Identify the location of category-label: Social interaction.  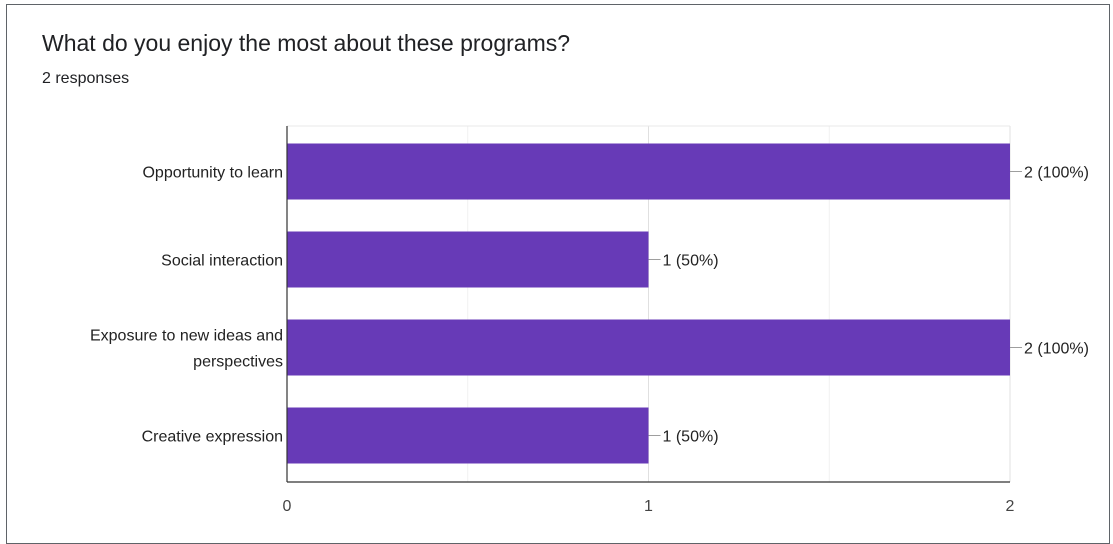
(222, 261).